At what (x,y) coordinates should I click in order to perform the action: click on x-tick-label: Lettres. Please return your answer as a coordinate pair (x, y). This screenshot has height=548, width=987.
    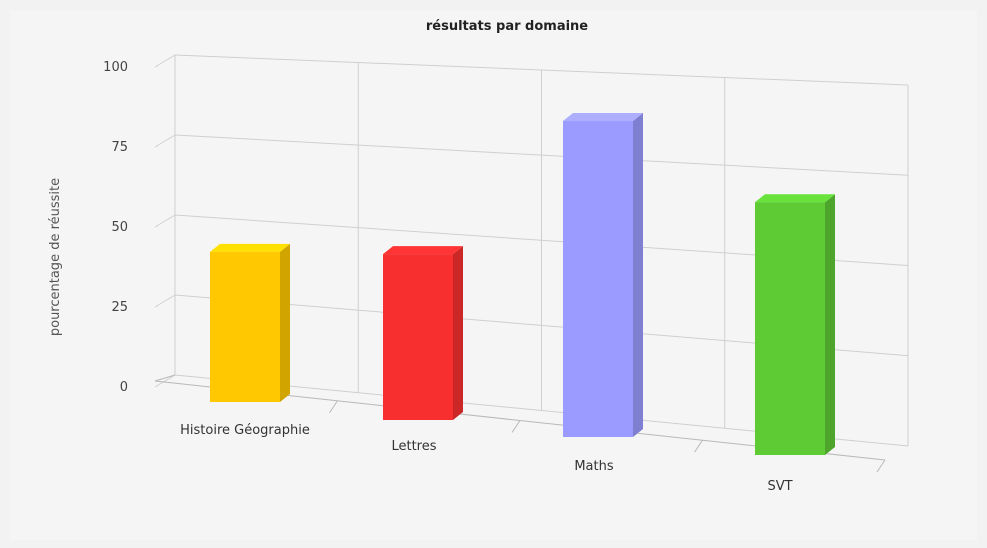
    Looking at the image, I should click on (413, 446).